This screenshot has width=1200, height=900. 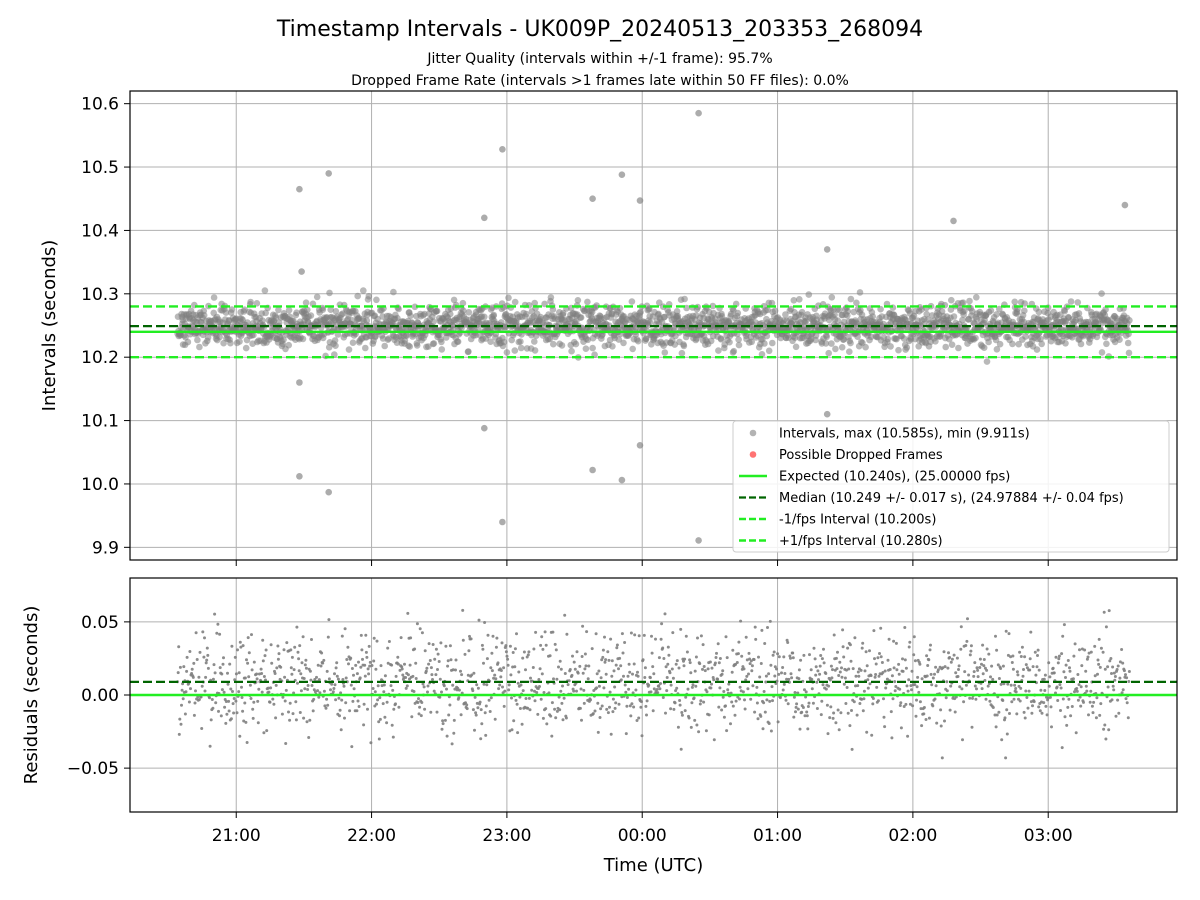 What do you see at coordinates (904, 434) in the screenshot?
I see `legend-entry-label: Intervals, max (10.585s), min (9.911s)` at bounding box center [904, 434].